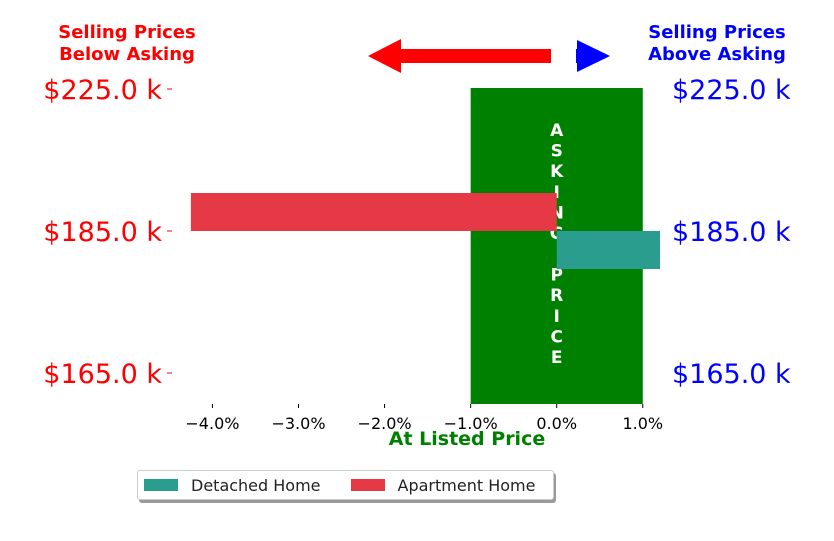 This screenshot has width=834, height=541. Describe the element at coordinates (731, 374) in the screenshot. I see `y-tick-label-right: $165.0 k` at that location.